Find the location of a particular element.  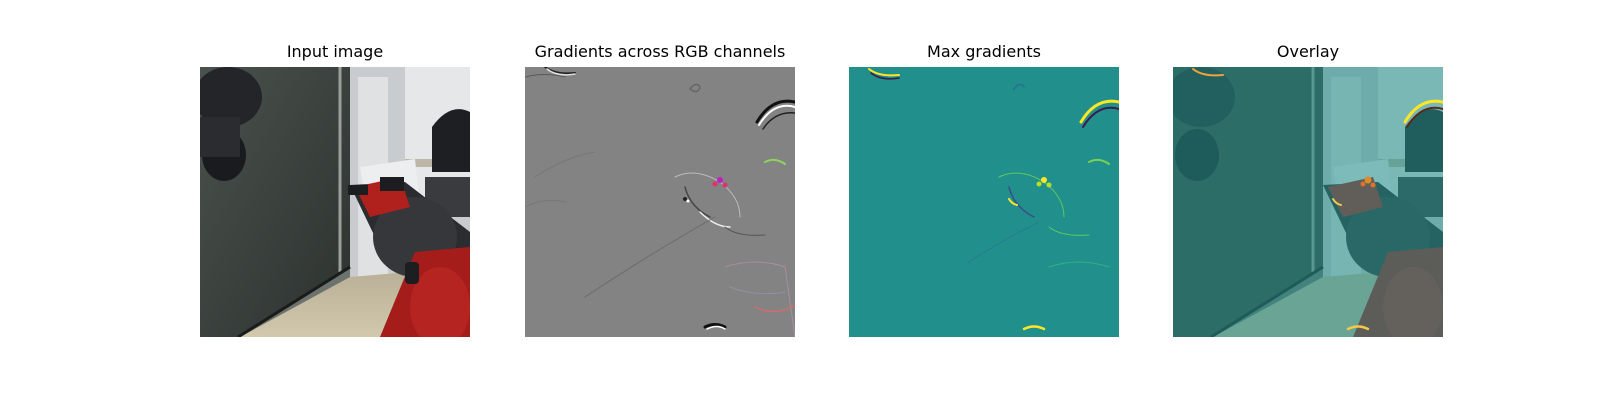

panel-title: Overlay is located at coordinates (1308, 51).